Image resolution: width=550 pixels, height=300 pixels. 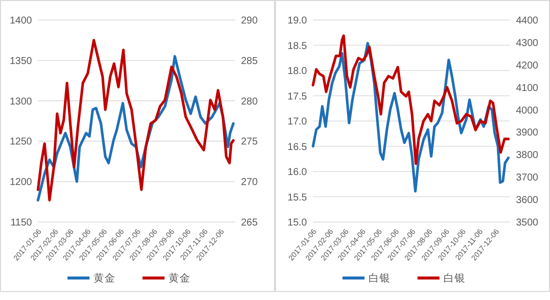 What do you see at coordinates (298, 122) in the screenshot?
I see `y-tick-label: 17.0` at bounding box center [298, 122].